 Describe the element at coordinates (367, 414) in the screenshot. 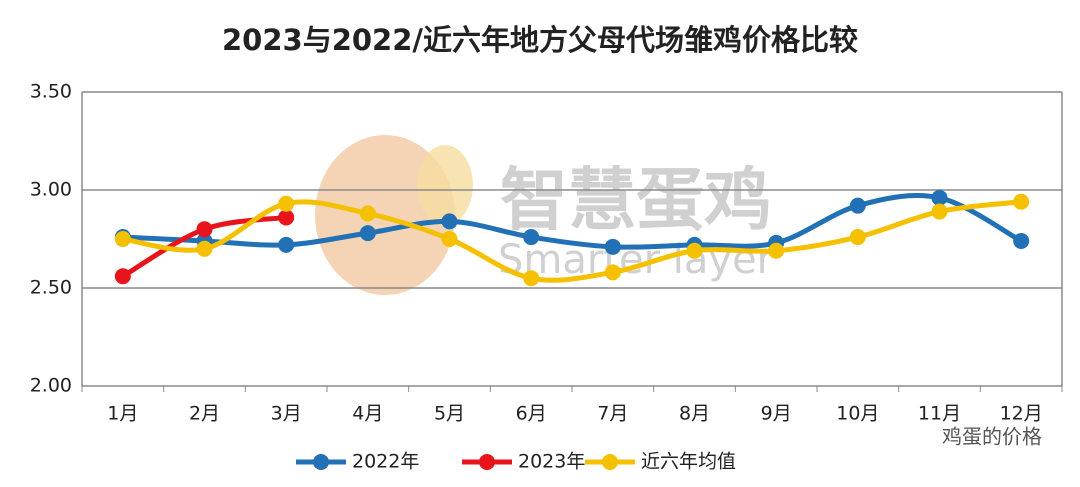

I see `x-tick-label: 4月` at that location.